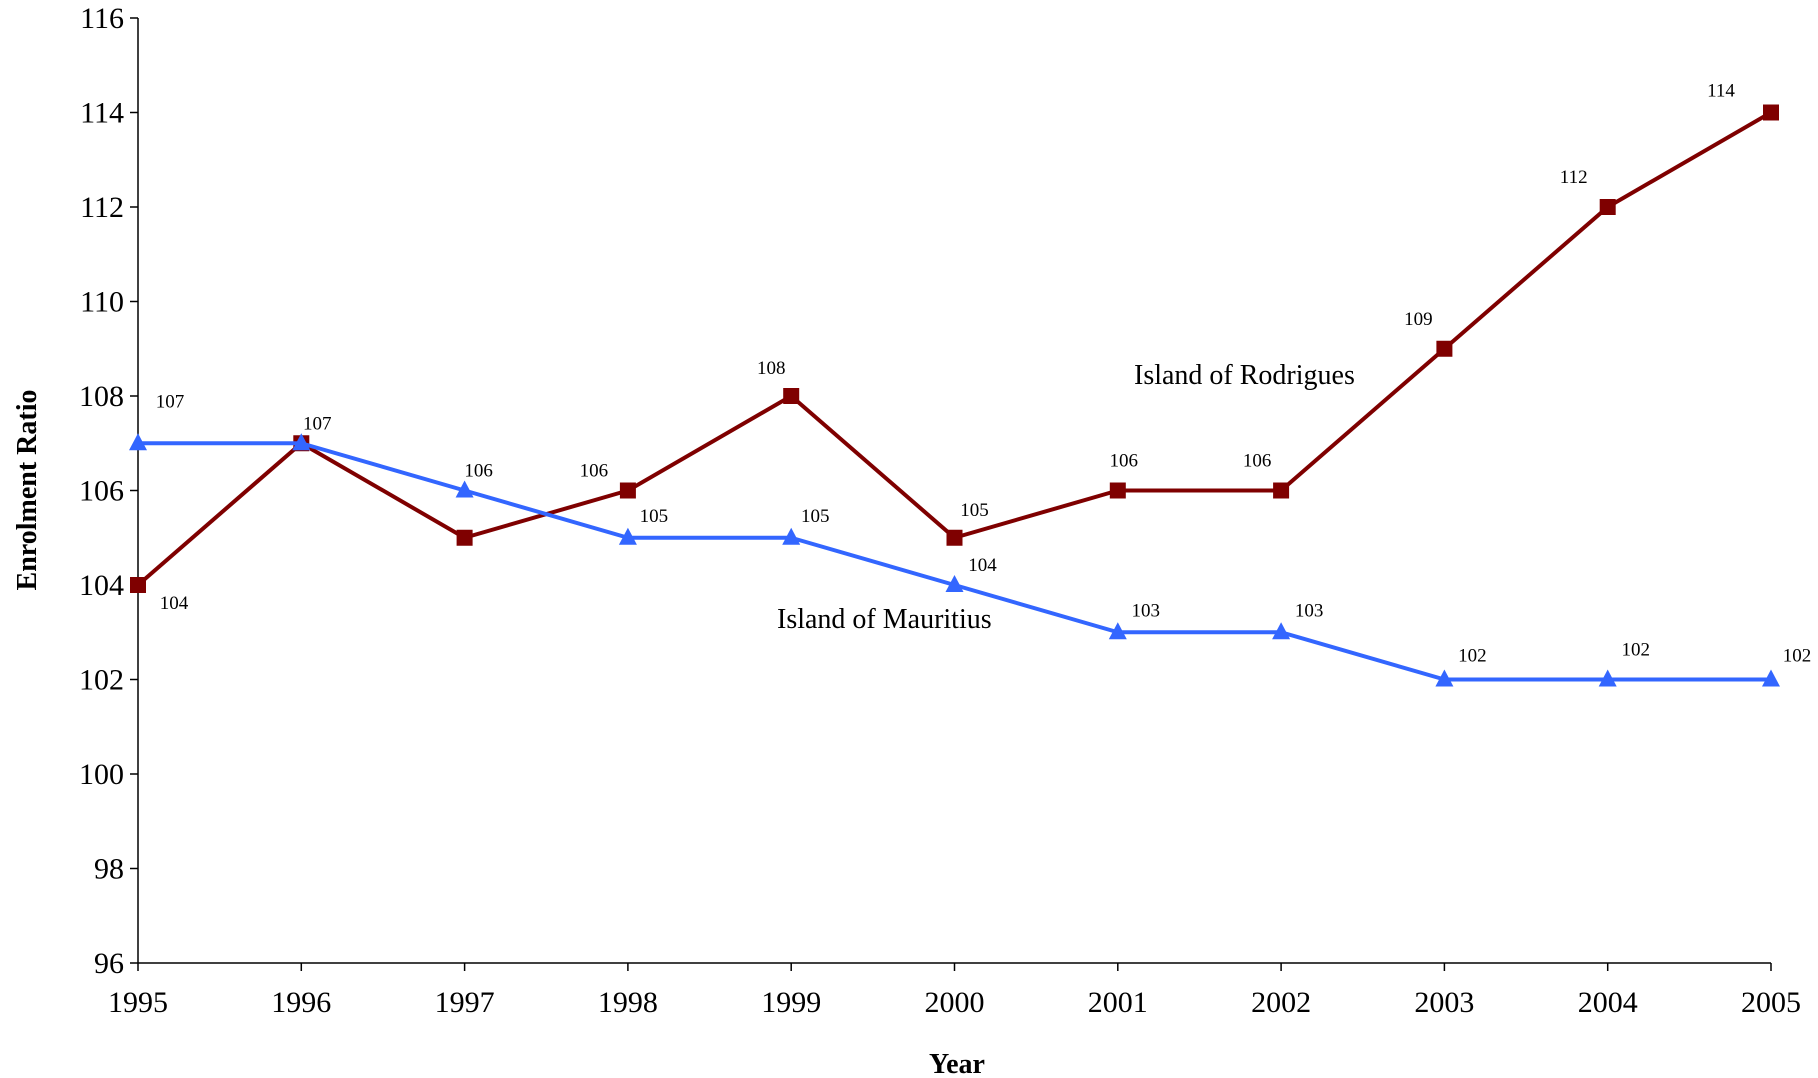 Image resolution: width=1818 pixels, height=1078 pixels. What do you see at coordinates (1608, 1002) in the screenshot?
I see `x-tick-label: 2004` at bounding box center [1608, 1002].